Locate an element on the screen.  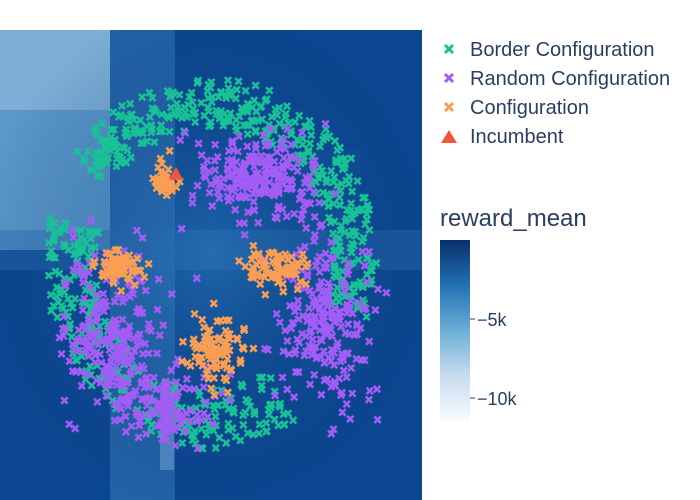
legend-item-incumbent: Incumbent is located at coordinates (502, 137).